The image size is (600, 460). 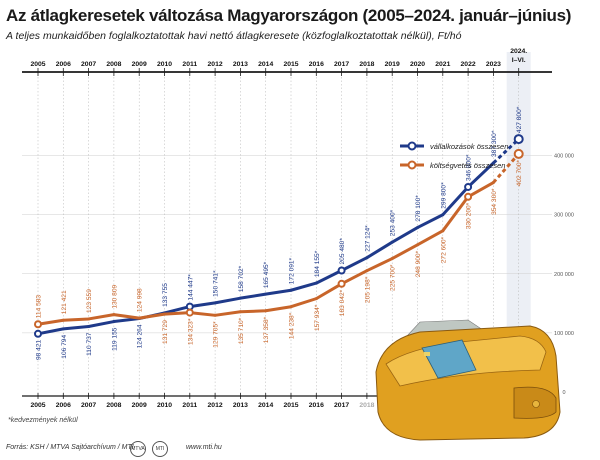 What do you see at coordinates (138, 449) in the screenshot?
I see `mtva-logo-icon: MTVA` at bounding box center [138, 449].